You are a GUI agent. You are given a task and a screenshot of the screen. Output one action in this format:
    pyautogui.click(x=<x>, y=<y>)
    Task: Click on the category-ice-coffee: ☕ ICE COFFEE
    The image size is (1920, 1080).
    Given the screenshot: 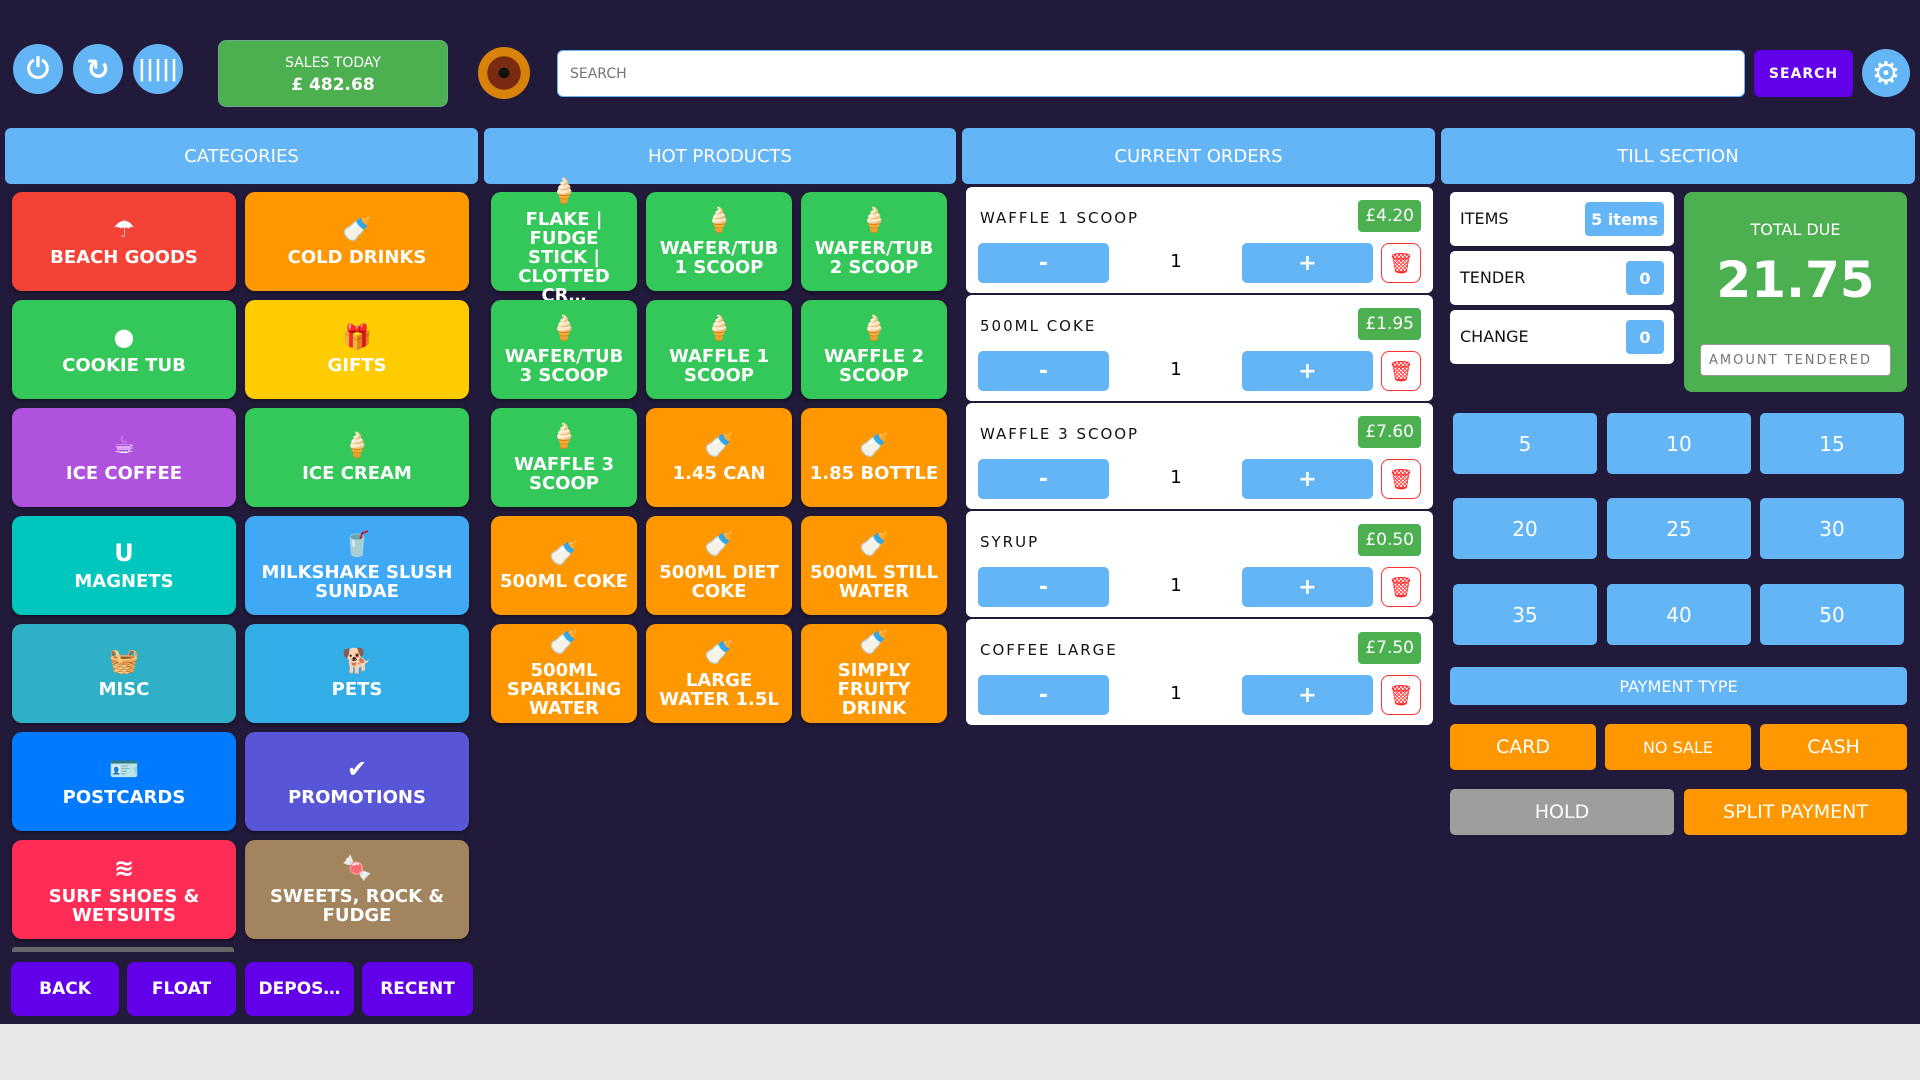 What is the action you would take?
    pyautogui.click(x=124, y=457)
    